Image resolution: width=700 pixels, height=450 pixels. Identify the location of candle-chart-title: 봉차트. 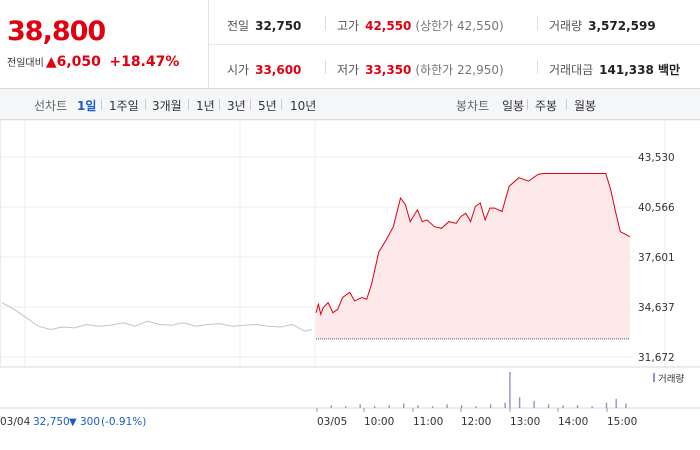
(473, 106).